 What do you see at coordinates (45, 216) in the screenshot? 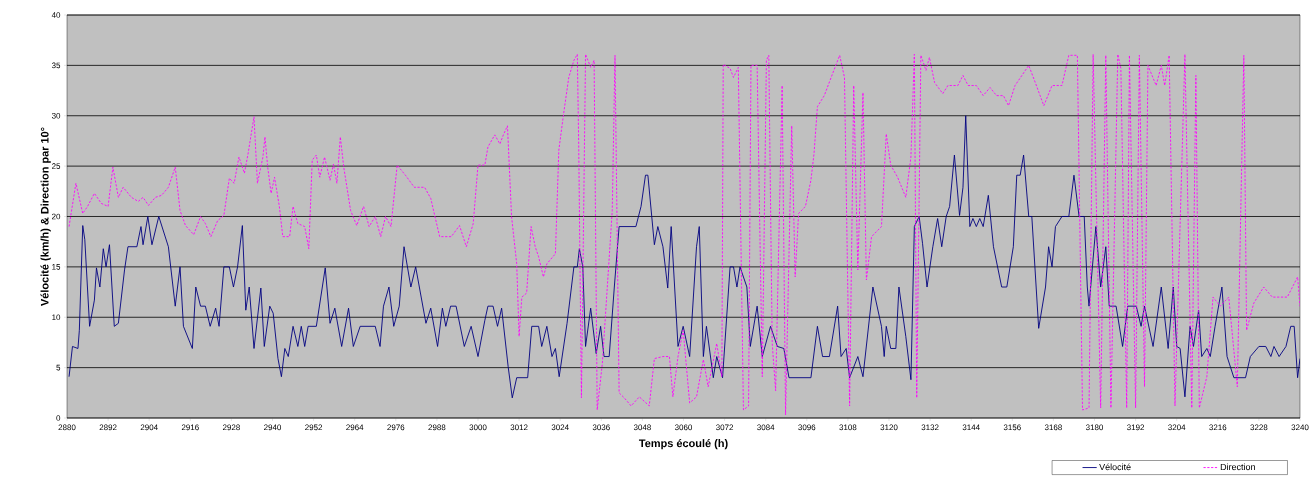
I see `y-axis-title: Vélocité (km/h) & Direction par 10°` at bounding box center [45, 216].